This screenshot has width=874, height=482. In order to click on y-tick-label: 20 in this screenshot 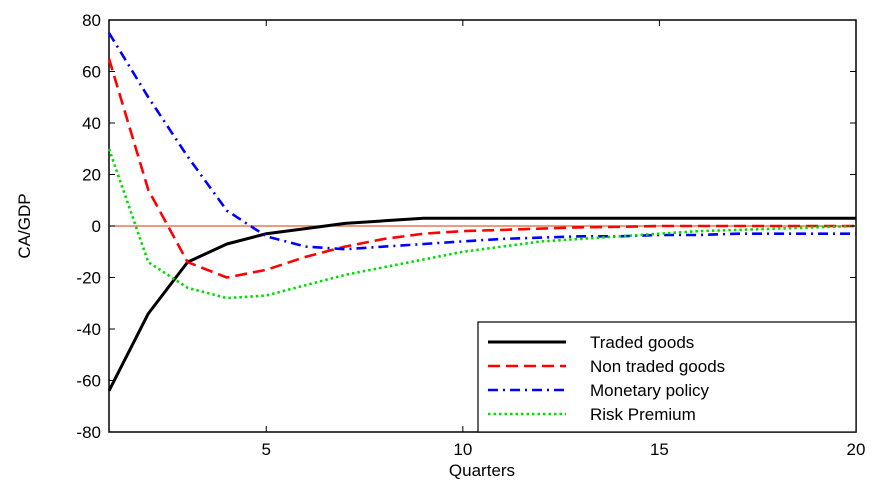, I will do `click(91, 175)`.